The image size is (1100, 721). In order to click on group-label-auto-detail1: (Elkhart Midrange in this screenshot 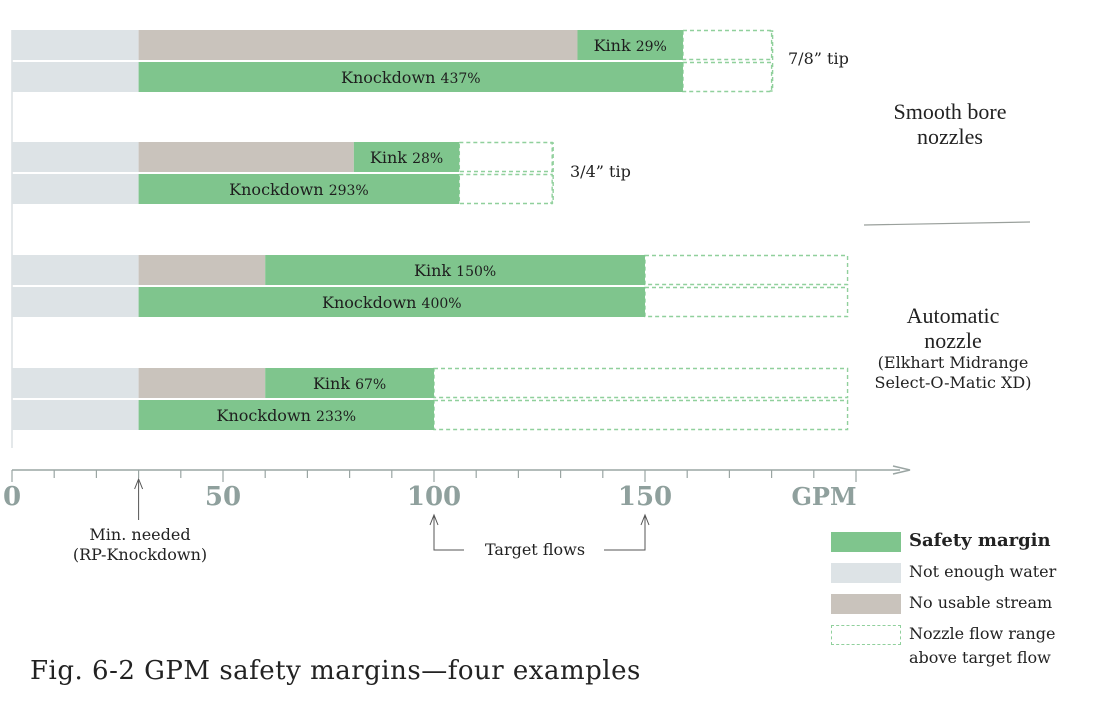, I will do `click(953, 362)`.